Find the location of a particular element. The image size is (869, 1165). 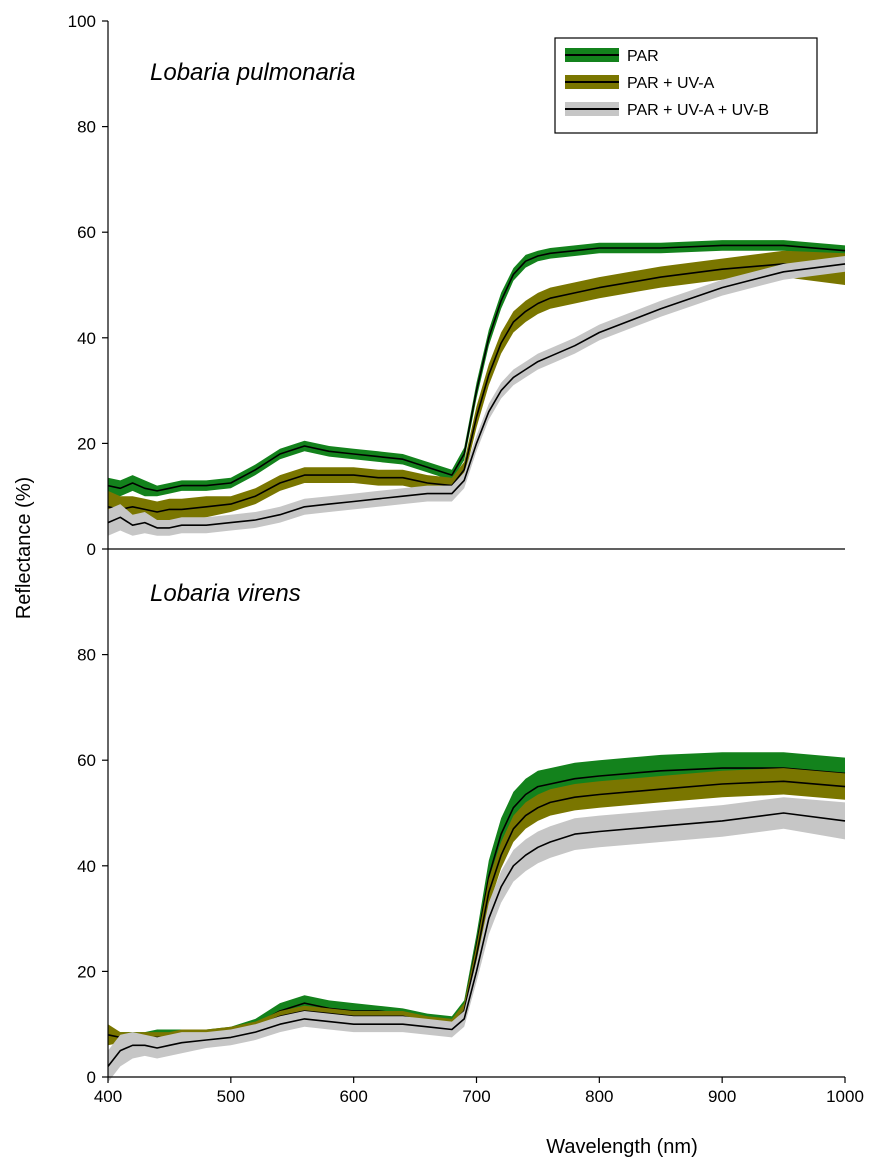

legend-label: PAR is located at coordinates (643, 56).